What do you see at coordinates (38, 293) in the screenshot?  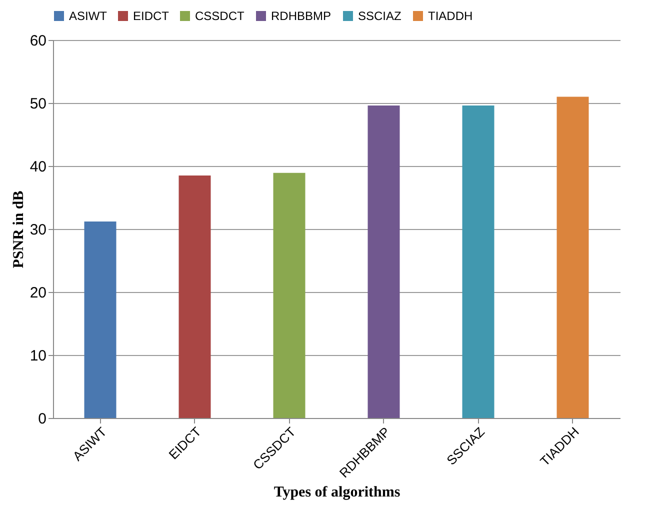 I see `y-tick-label: 20` at bounding box center [38, 293].